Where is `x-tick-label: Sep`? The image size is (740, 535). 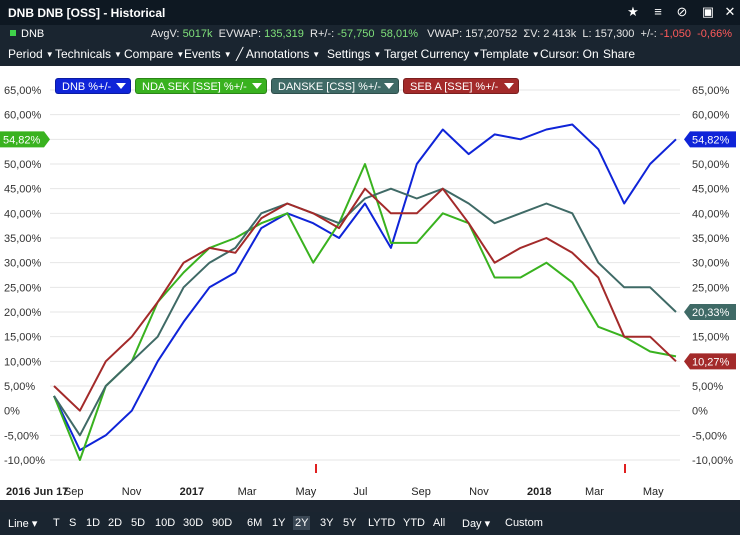 x-tick-label: Sep is located at coordinates (74, 492).